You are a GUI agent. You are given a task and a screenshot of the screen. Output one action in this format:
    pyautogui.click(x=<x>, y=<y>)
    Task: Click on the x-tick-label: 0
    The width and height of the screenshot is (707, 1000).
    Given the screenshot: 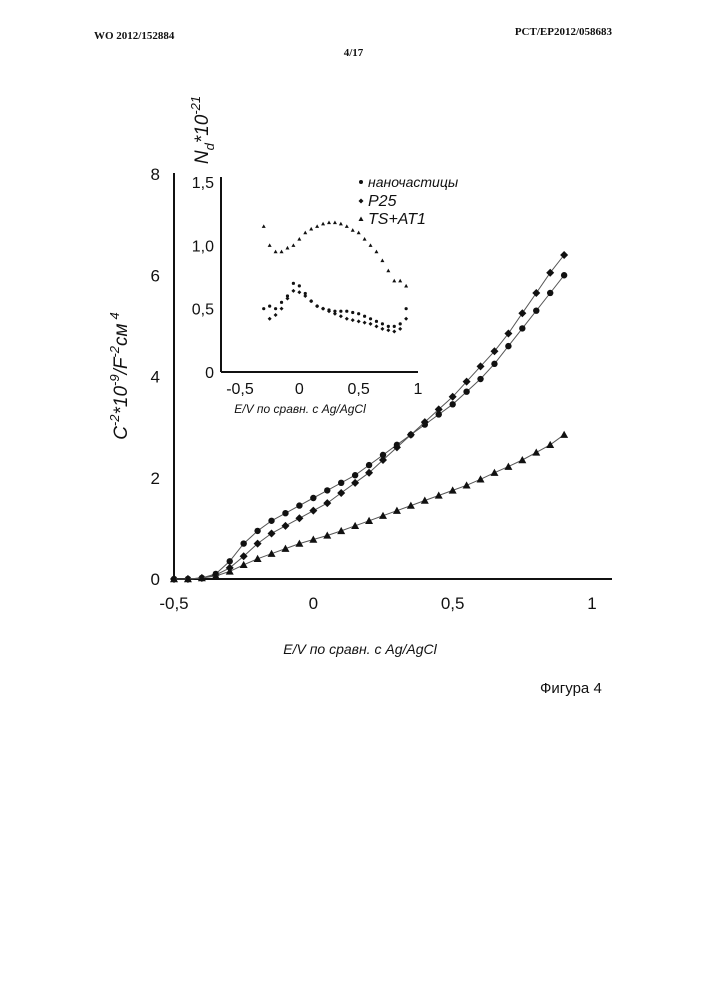 What is the action you would take?
    pyautogui.click(x=313, y=603)
    